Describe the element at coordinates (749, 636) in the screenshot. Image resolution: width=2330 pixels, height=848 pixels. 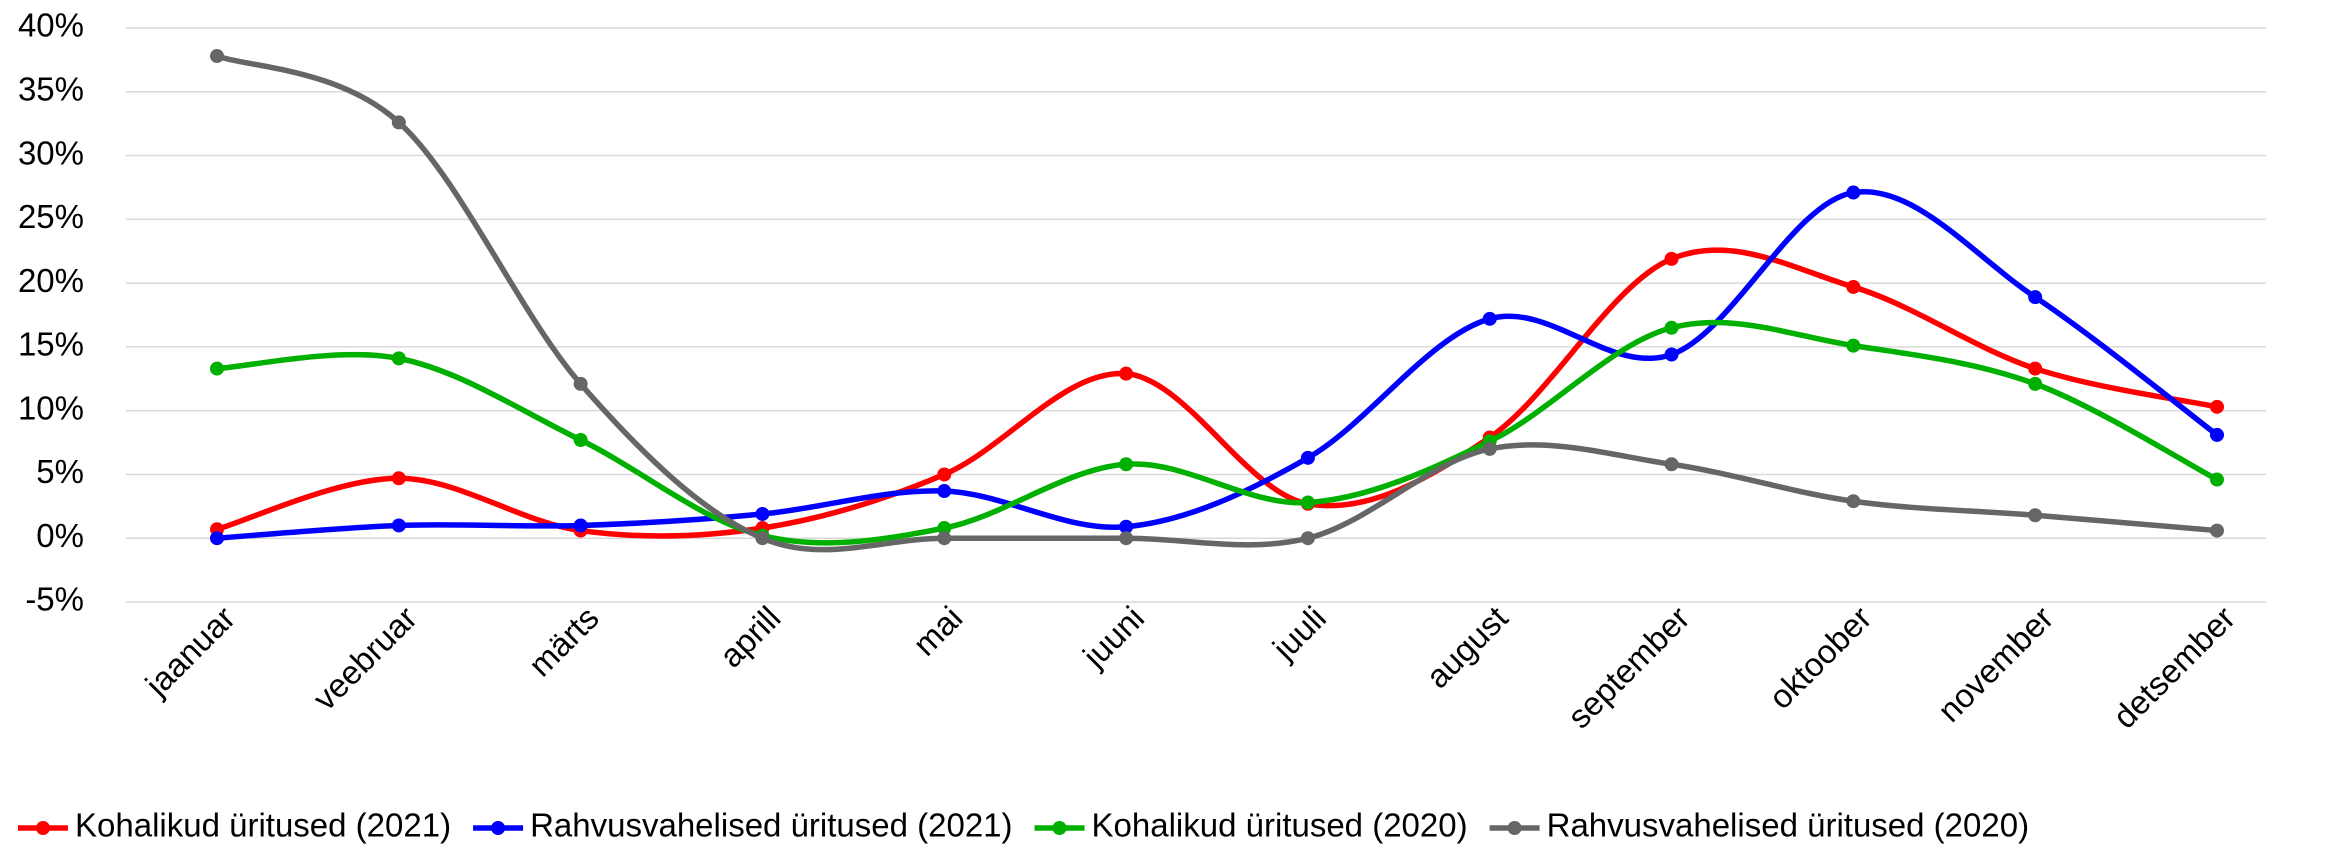
I see `x-tick-label: aprill` at that location.